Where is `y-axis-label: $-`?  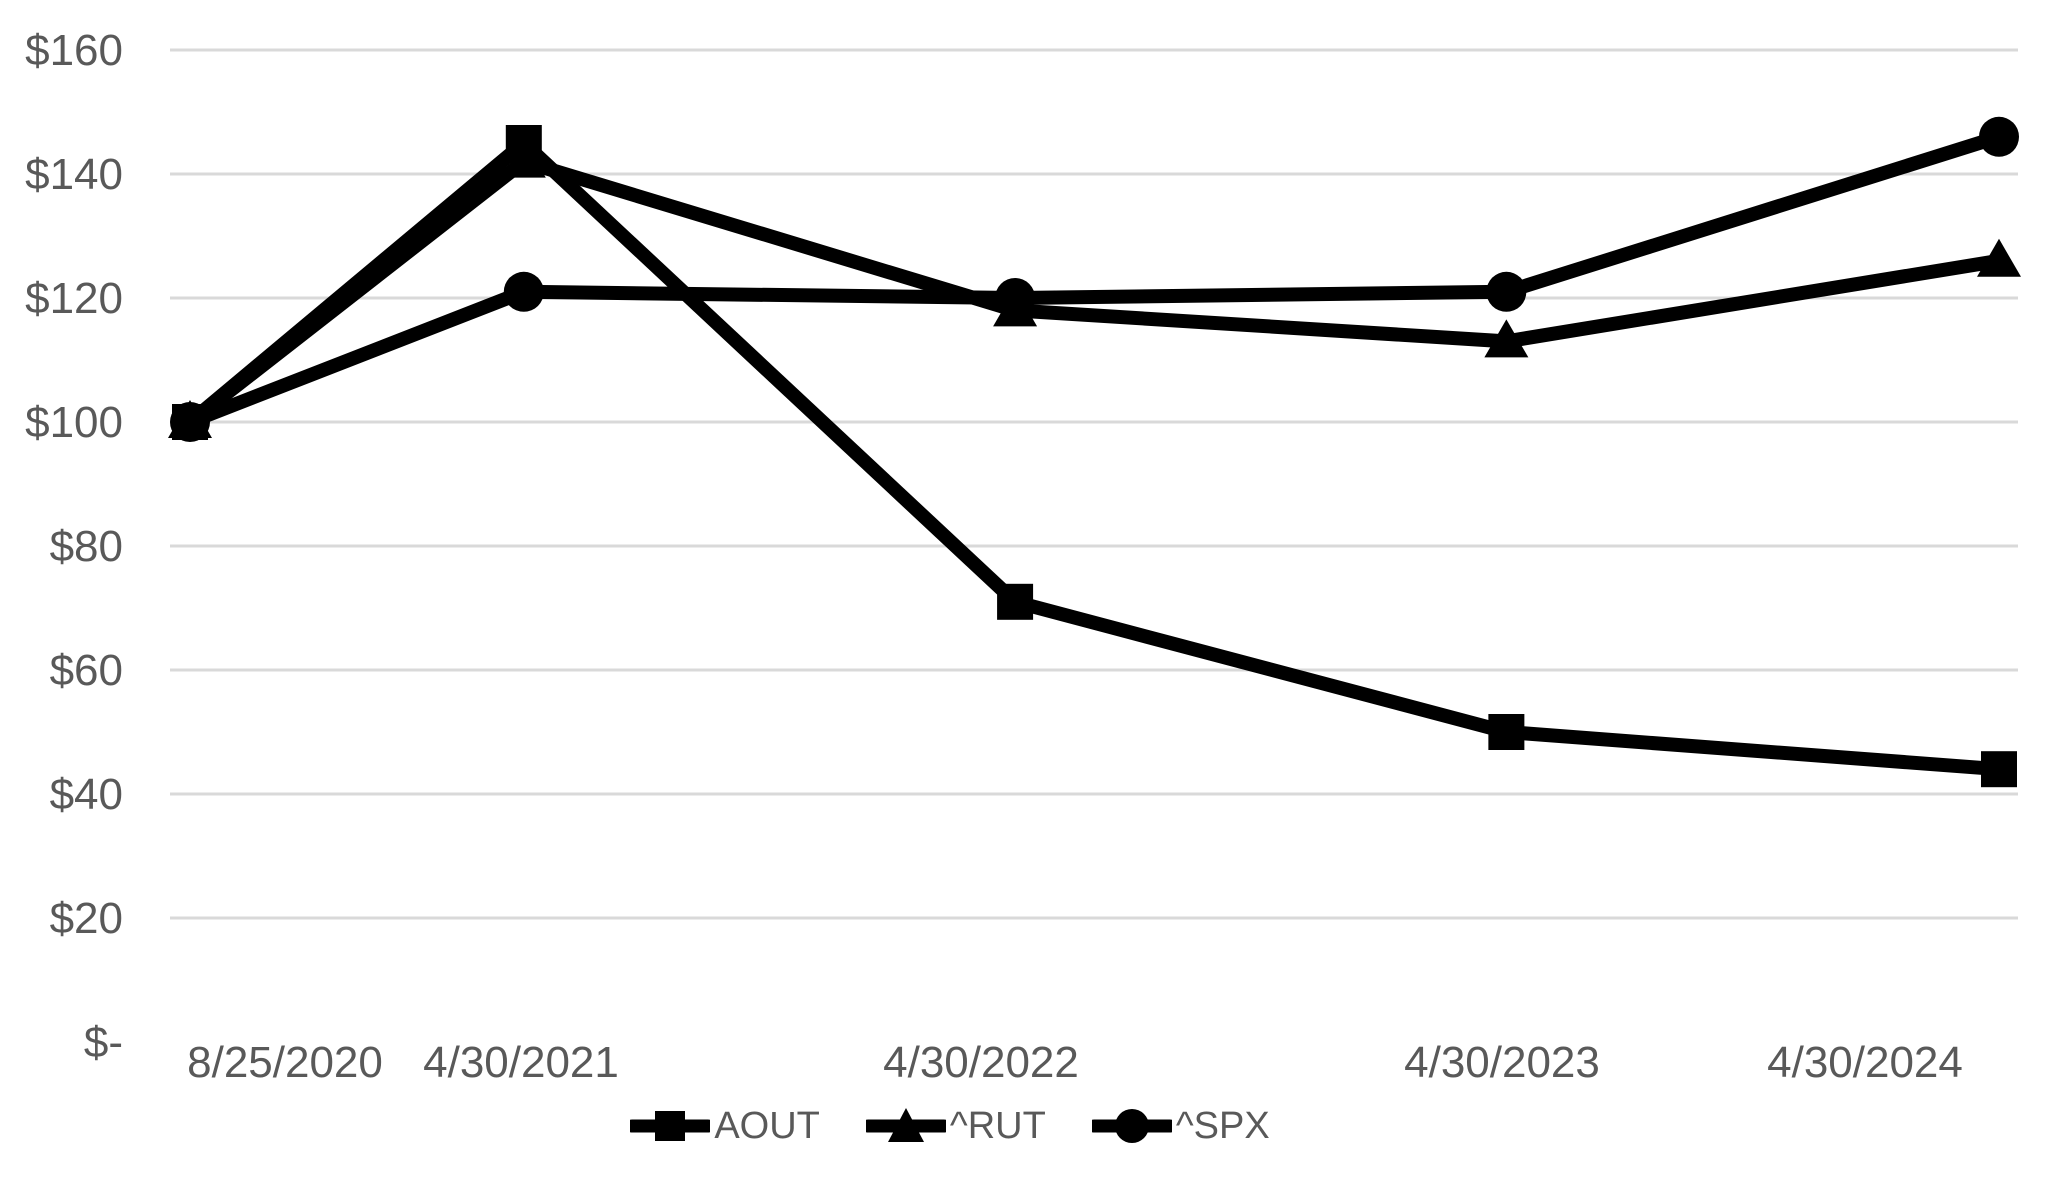 y-axis-label: $- is located at coordinates (103, 1042).